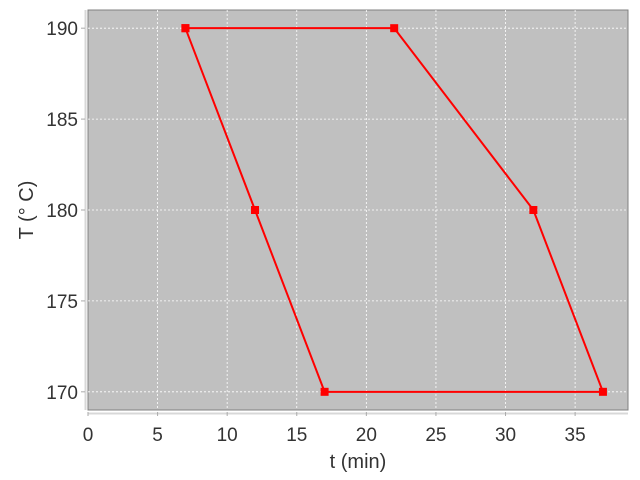 The image size is (640, 480). What do you see at coordinates (88, 435) in the screenshot?
I see `x-tick-label: 0` at bounding box center [88, 435].